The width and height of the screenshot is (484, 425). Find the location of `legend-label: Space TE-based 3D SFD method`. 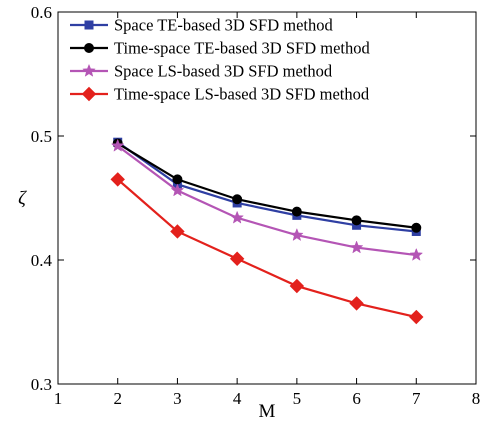

legend-label: Space TE-based 3D SFD method is located at coordinates (223, 25).